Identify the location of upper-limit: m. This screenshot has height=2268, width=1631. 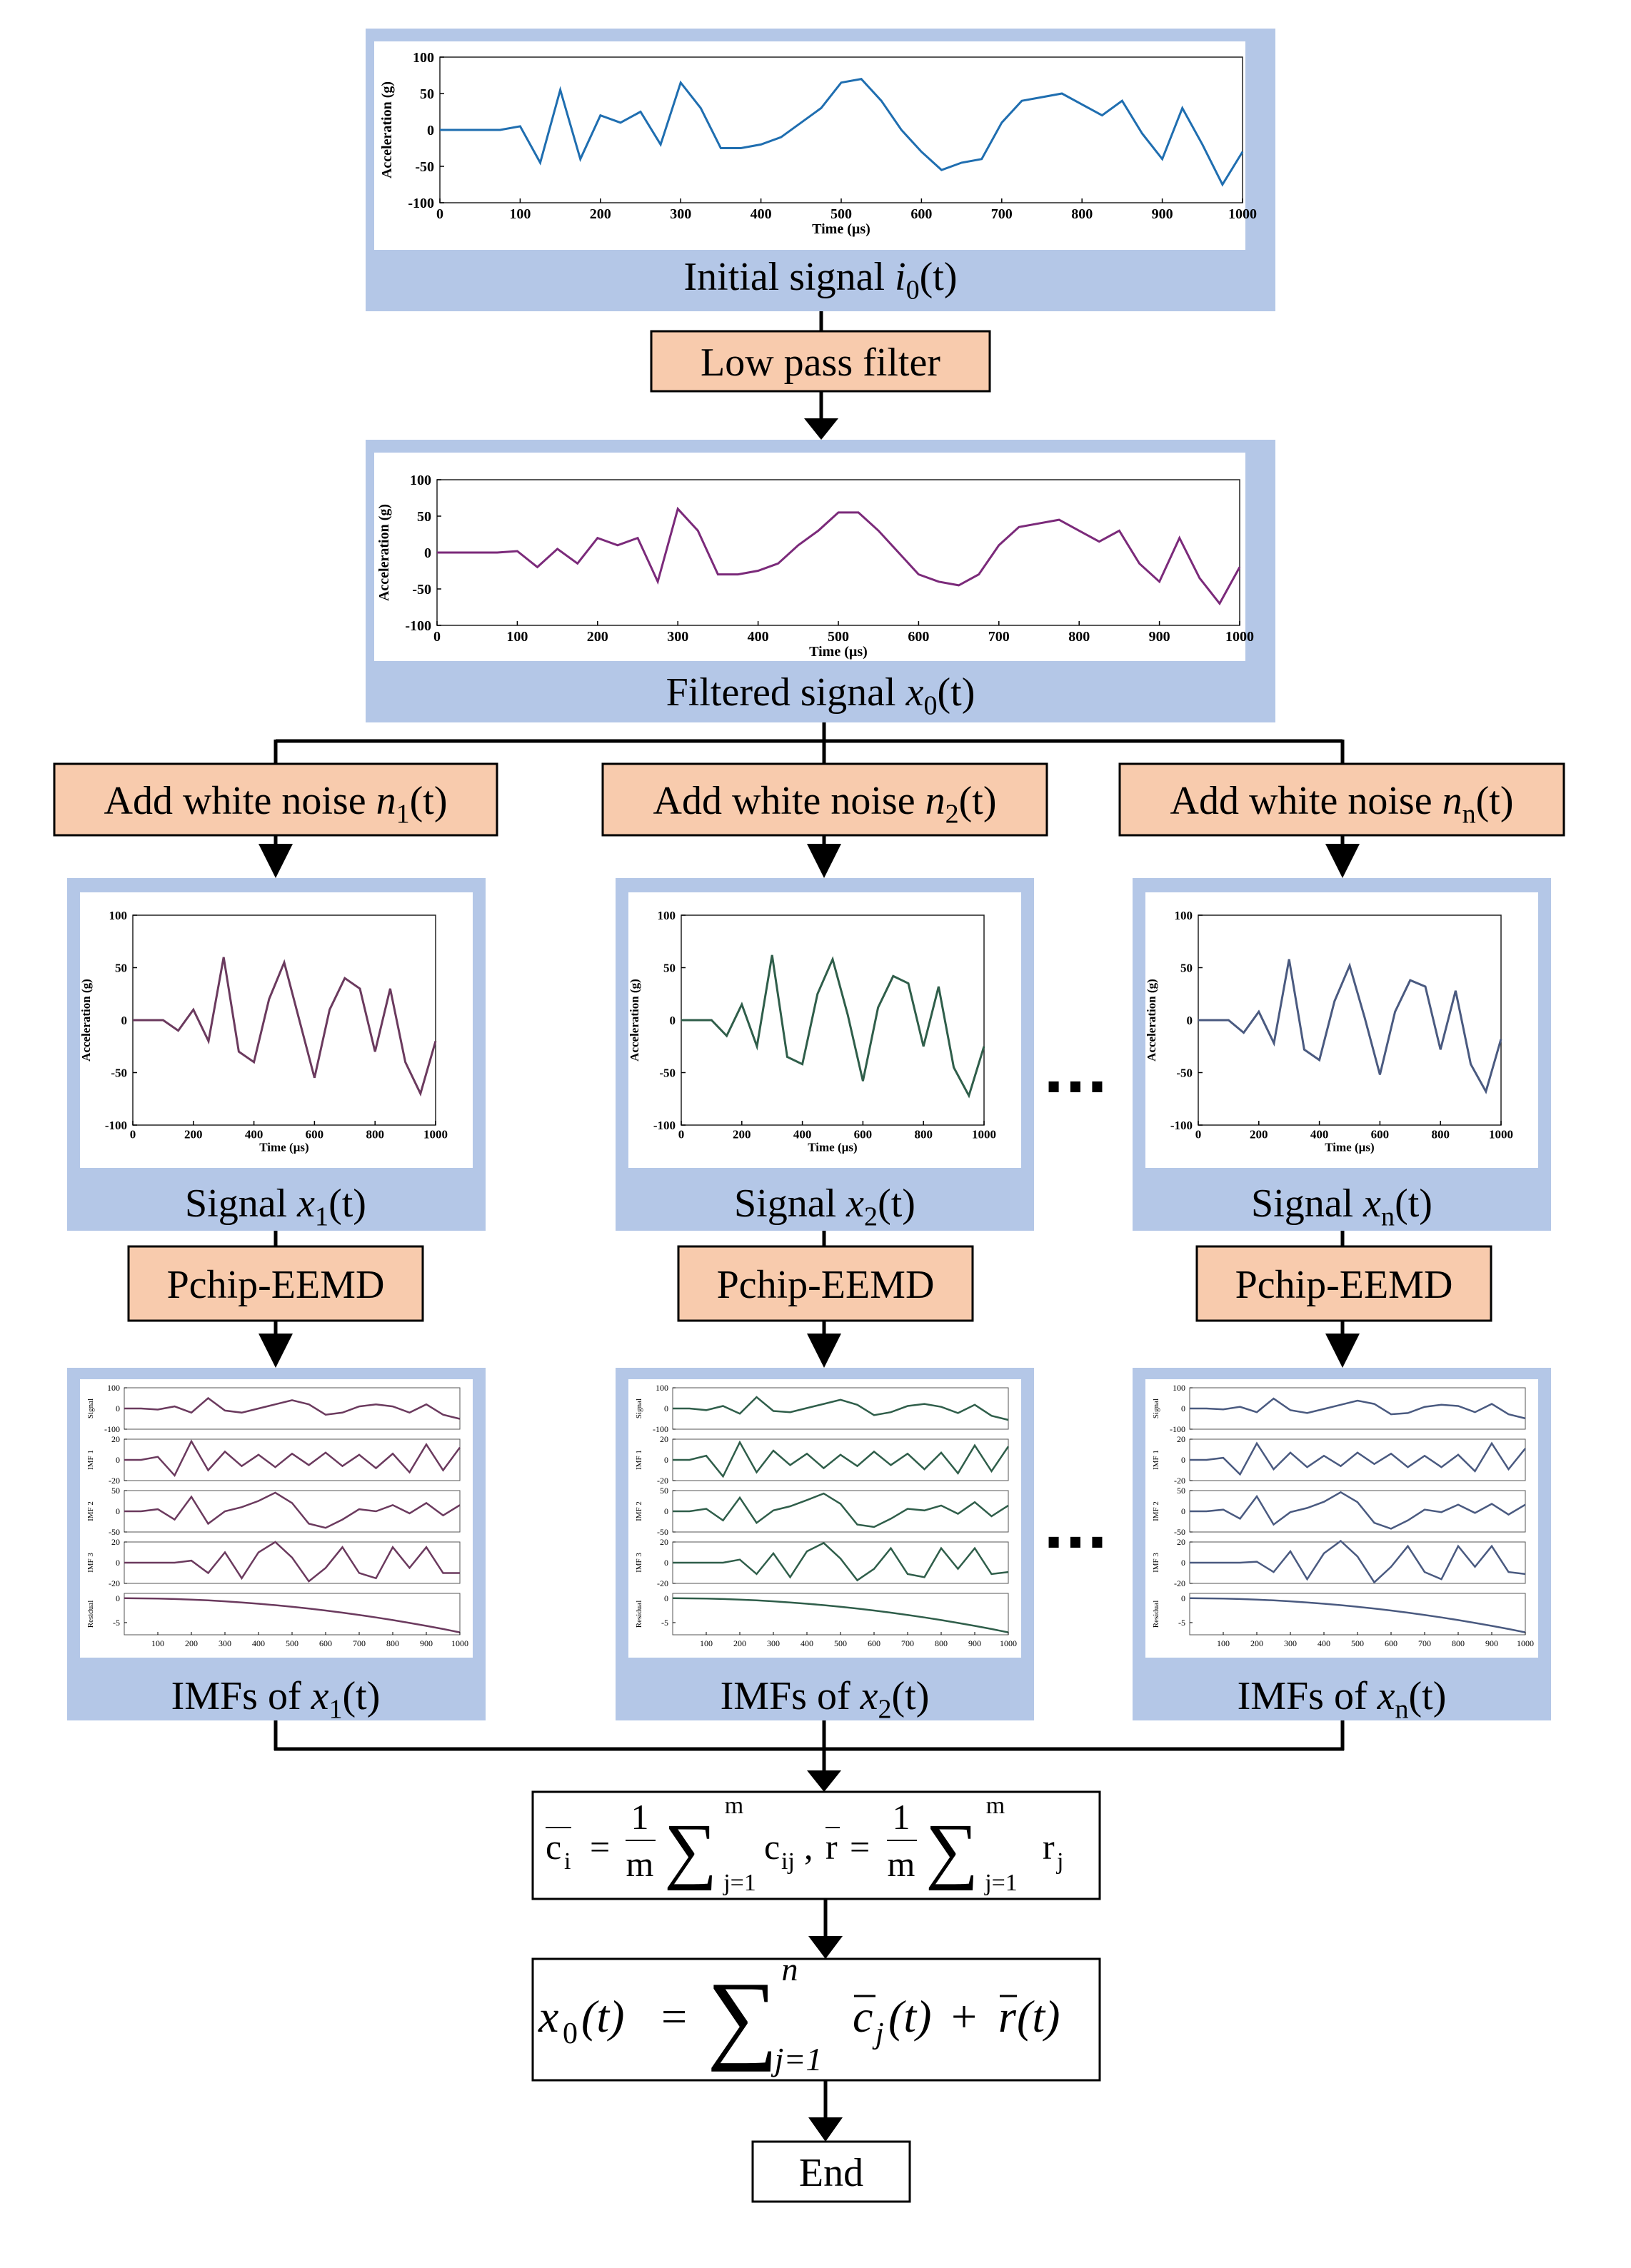
(734, 1806).